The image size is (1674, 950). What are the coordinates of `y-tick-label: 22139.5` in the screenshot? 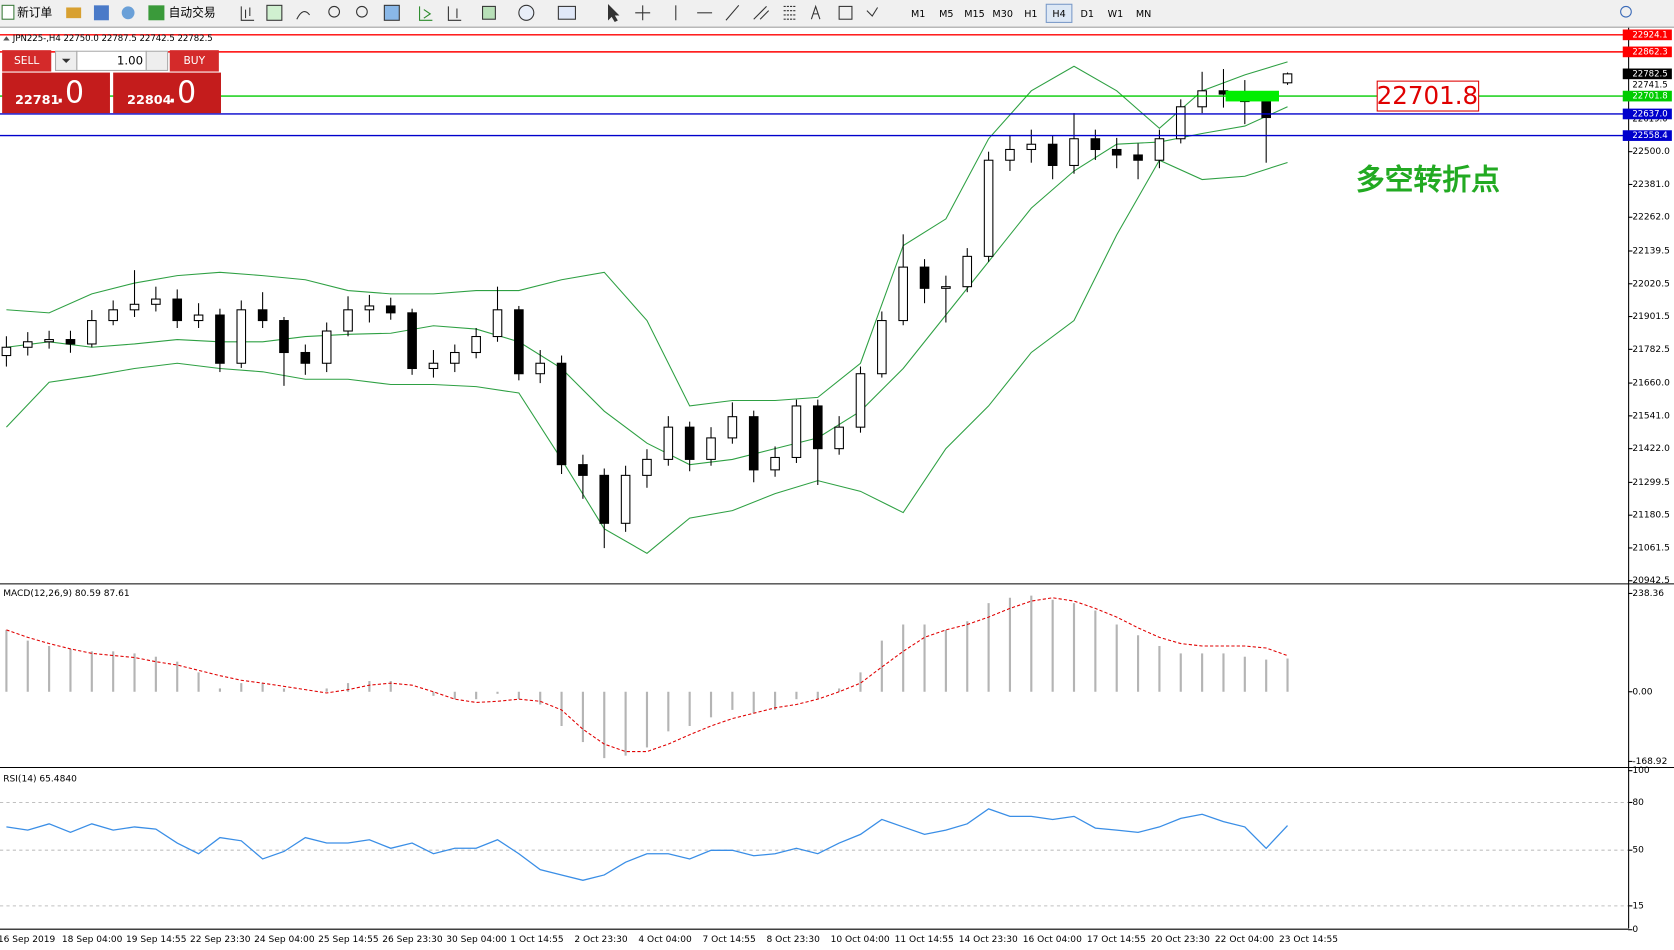 It's located at (1650, 251).